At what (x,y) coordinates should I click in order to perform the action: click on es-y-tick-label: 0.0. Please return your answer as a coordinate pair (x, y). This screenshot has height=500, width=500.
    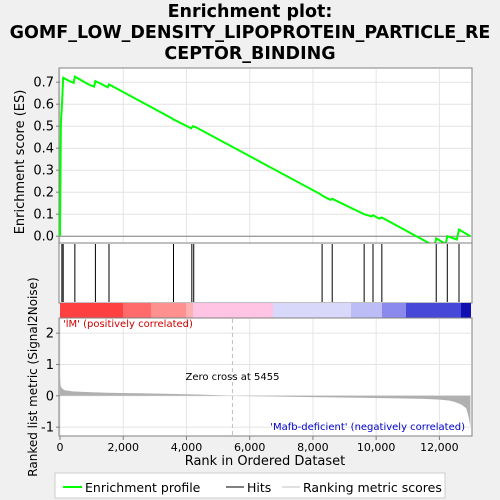
    Looking at the image, I should click on (43, 237).